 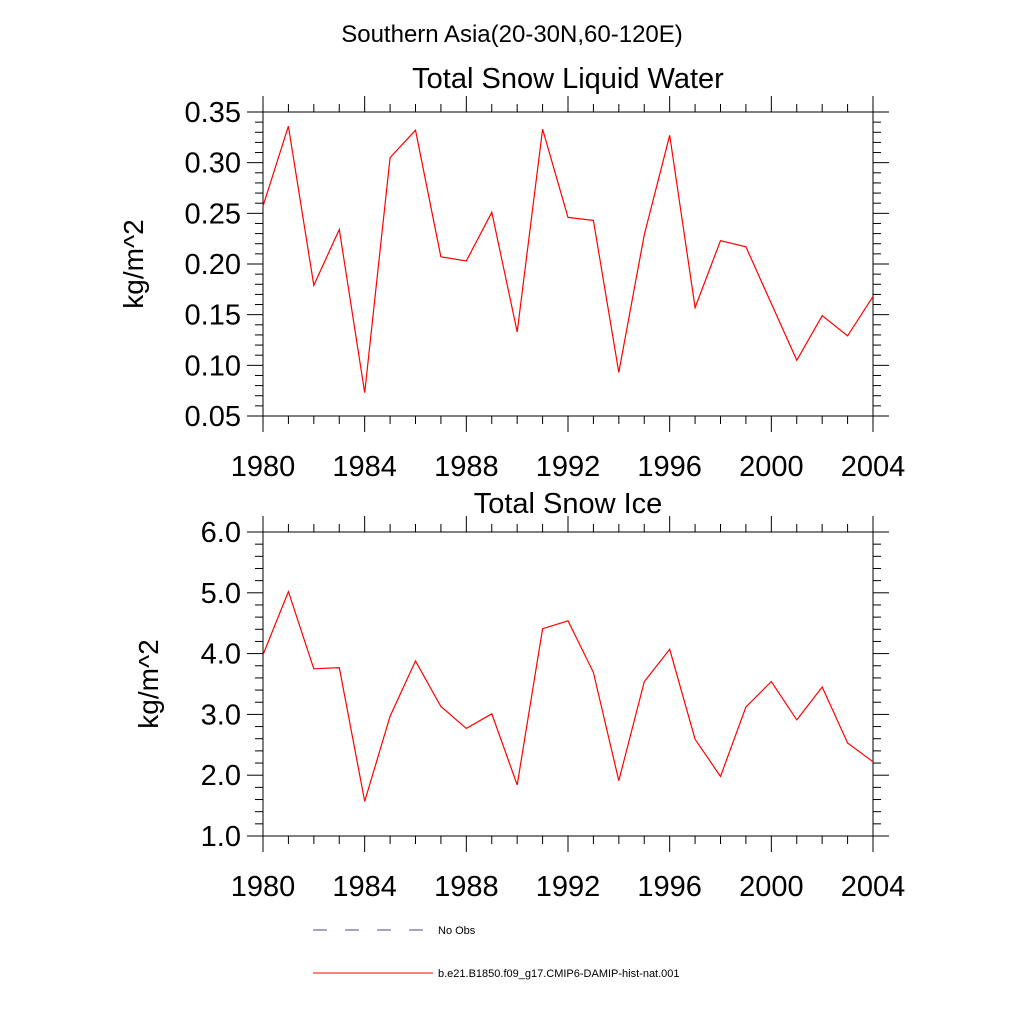 What do you see at coordinates (213, 366) in the screenshot?
I see `y-tick-label: 0.10` at bounding box center [213, 366].